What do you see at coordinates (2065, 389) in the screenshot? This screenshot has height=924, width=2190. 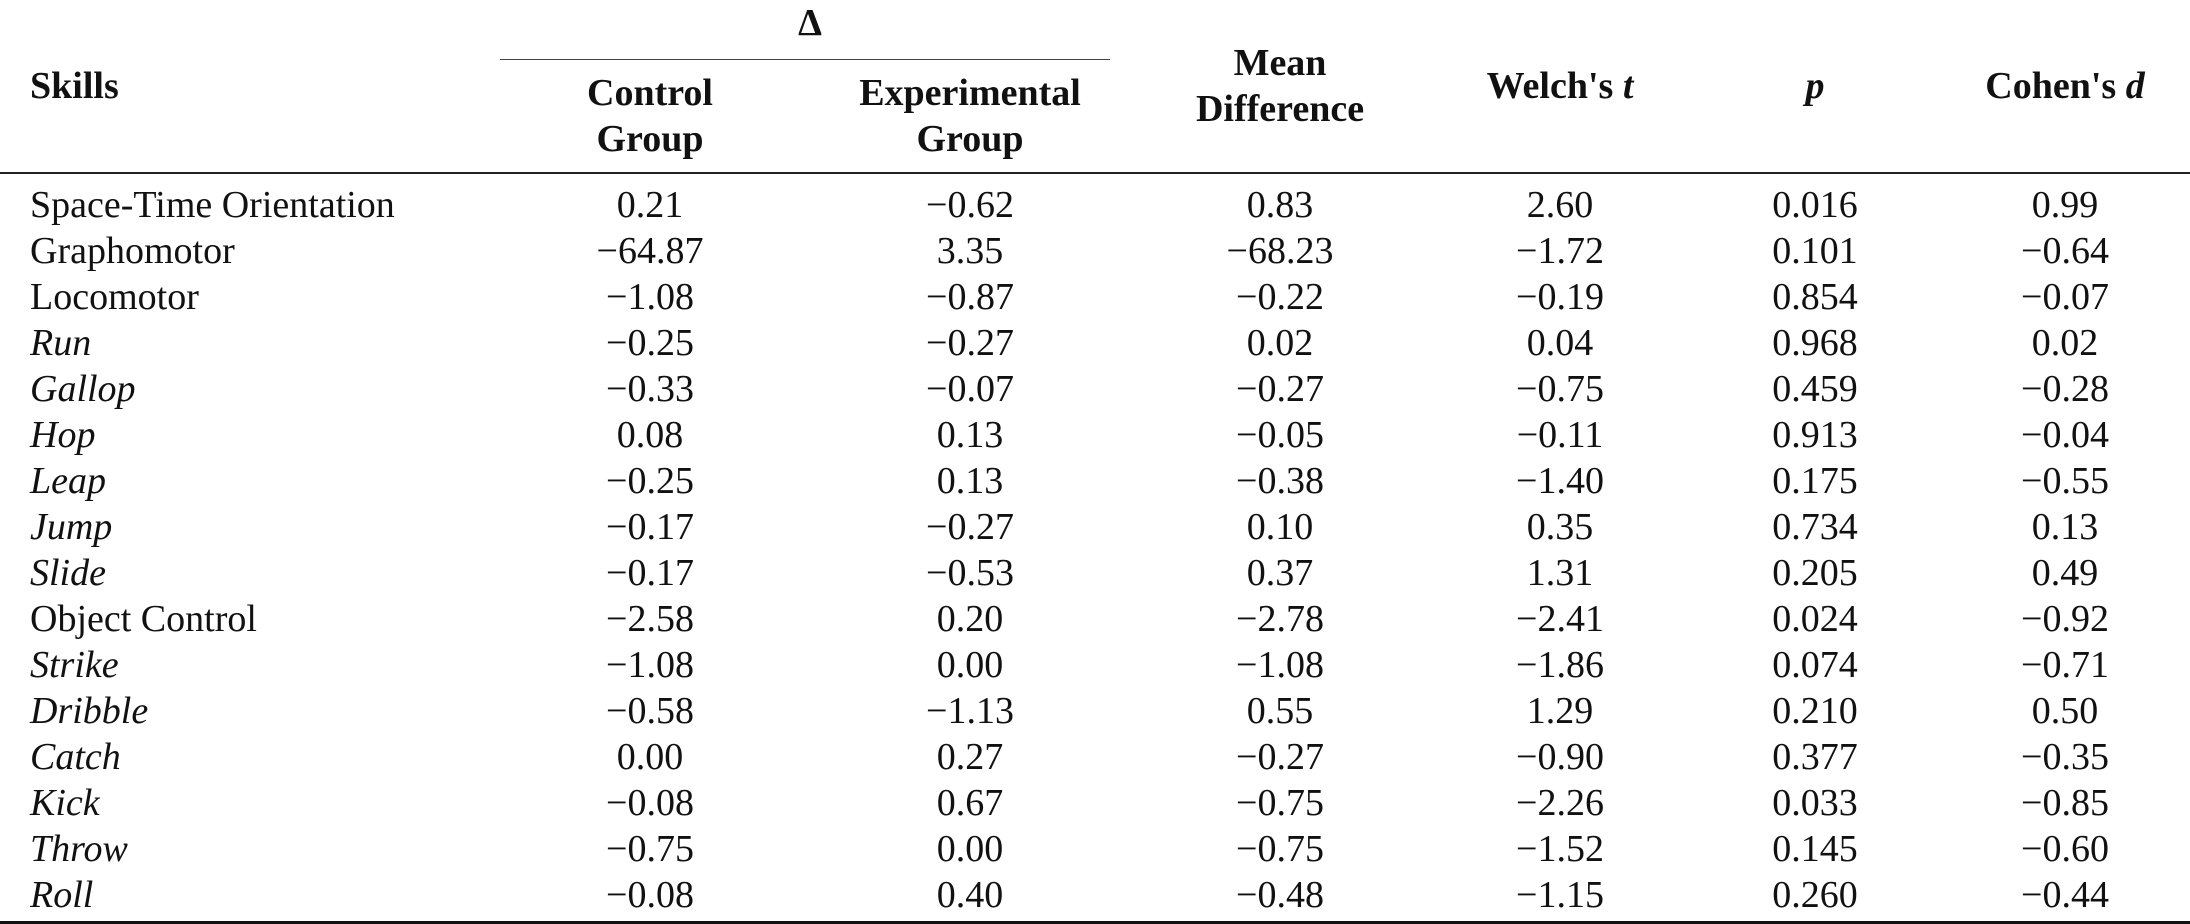 I see `cohen-d-cell: −0.28` at bounding box center [2065, 389].